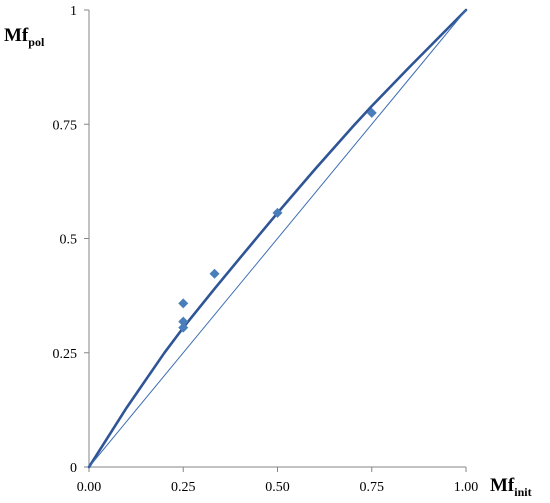  Describe the element at coordinates (73, 468) in the screenshot. I see `y-tick-label: 0` at that location.